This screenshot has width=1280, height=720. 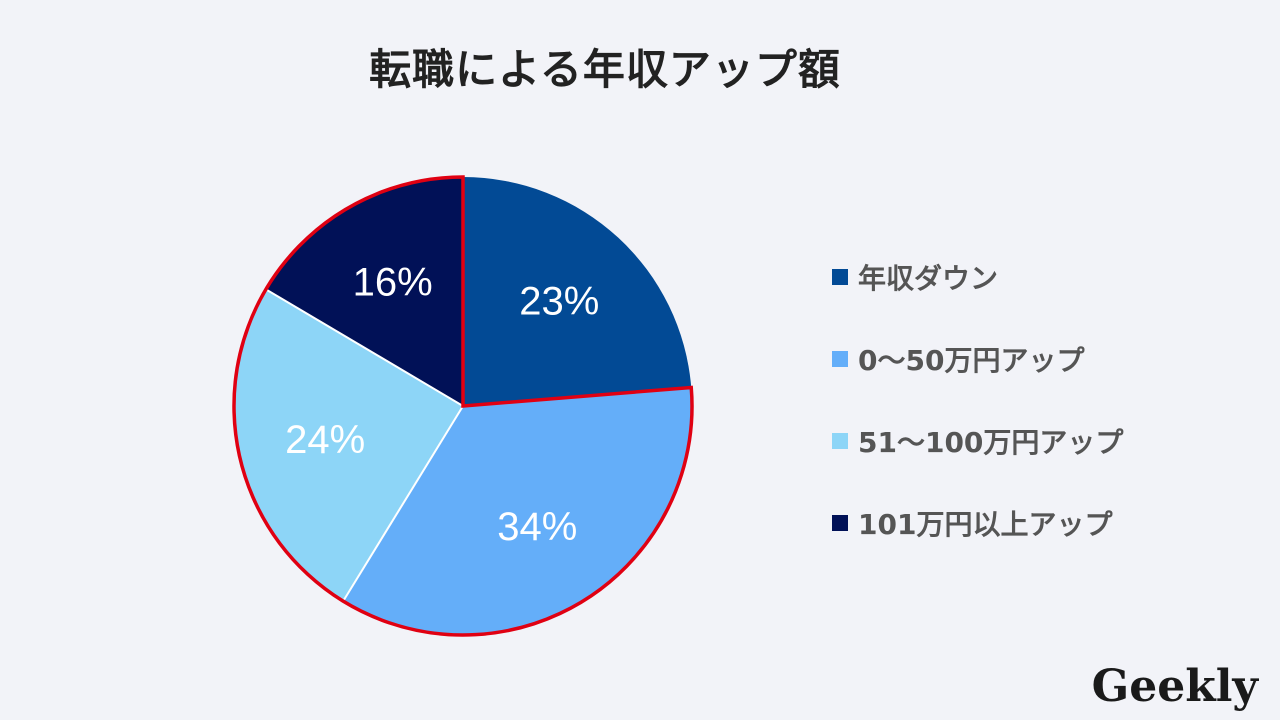 What do you see at coordinates (325, 440) in the screenshot?
I see `slice-label: 24%` at bounding box center [325, 440].